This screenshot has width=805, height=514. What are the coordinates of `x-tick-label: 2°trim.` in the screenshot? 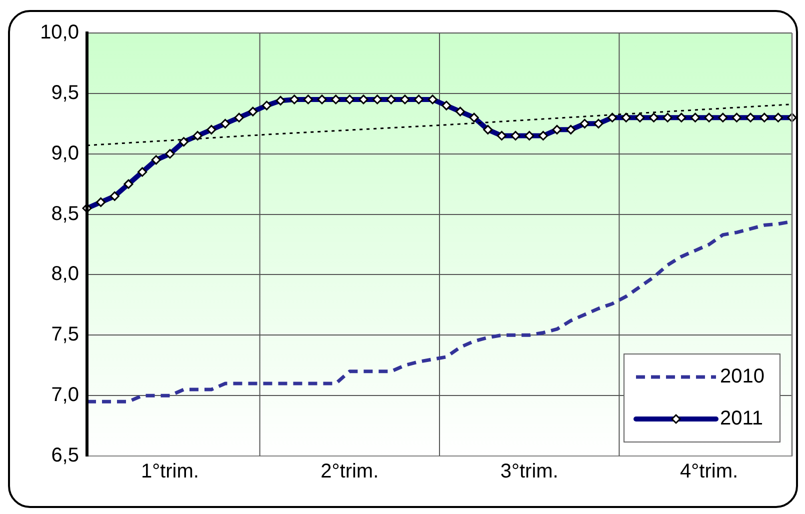 It's located at (349, 471).